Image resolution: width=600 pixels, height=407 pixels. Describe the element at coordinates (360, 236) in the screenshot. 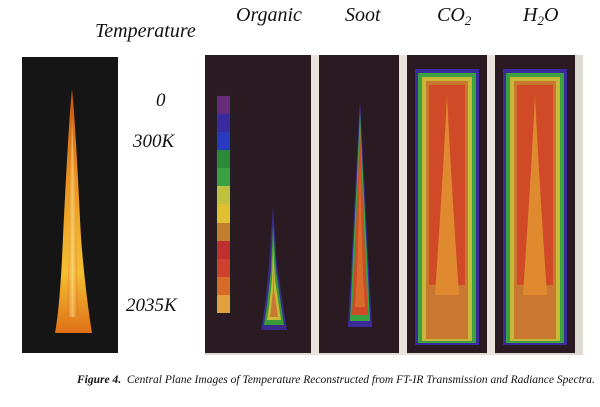

I see `soot-orange` at that location.